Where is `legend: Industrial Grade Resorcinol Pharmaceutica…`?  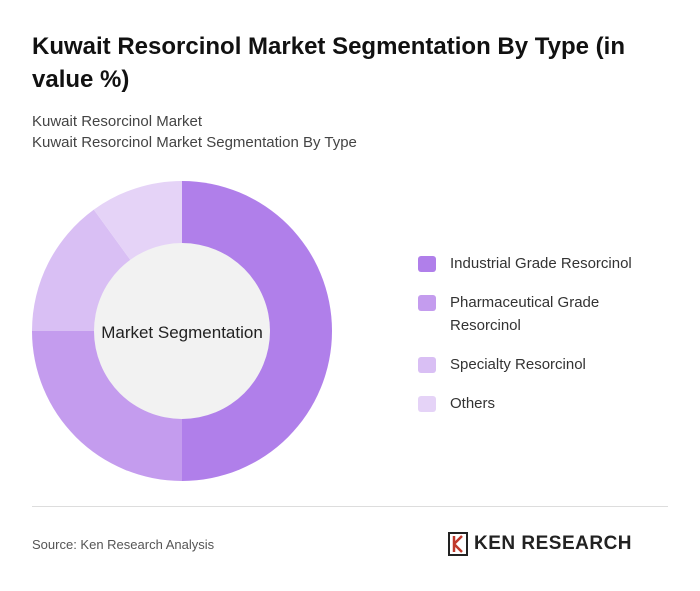 legend: Industrial Grade Resorcinol Pharmaceutica… is located at coordinates (543, 341).